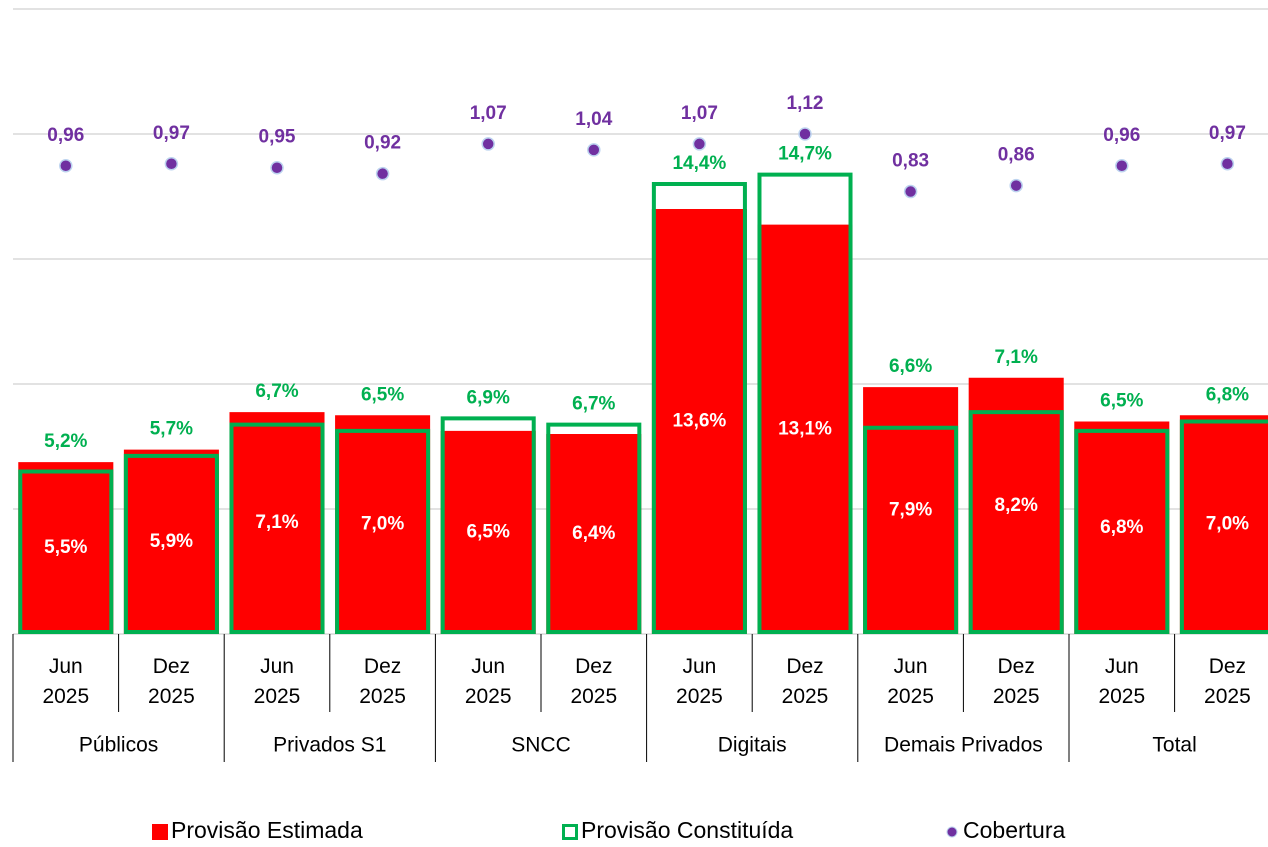 Image resolution: width=1268 pixels, height=847 pixels. What do you see at coordinates (118, 745) in the screenshot?
I see `group-label: Públicos` at bounding box center [118, 745].